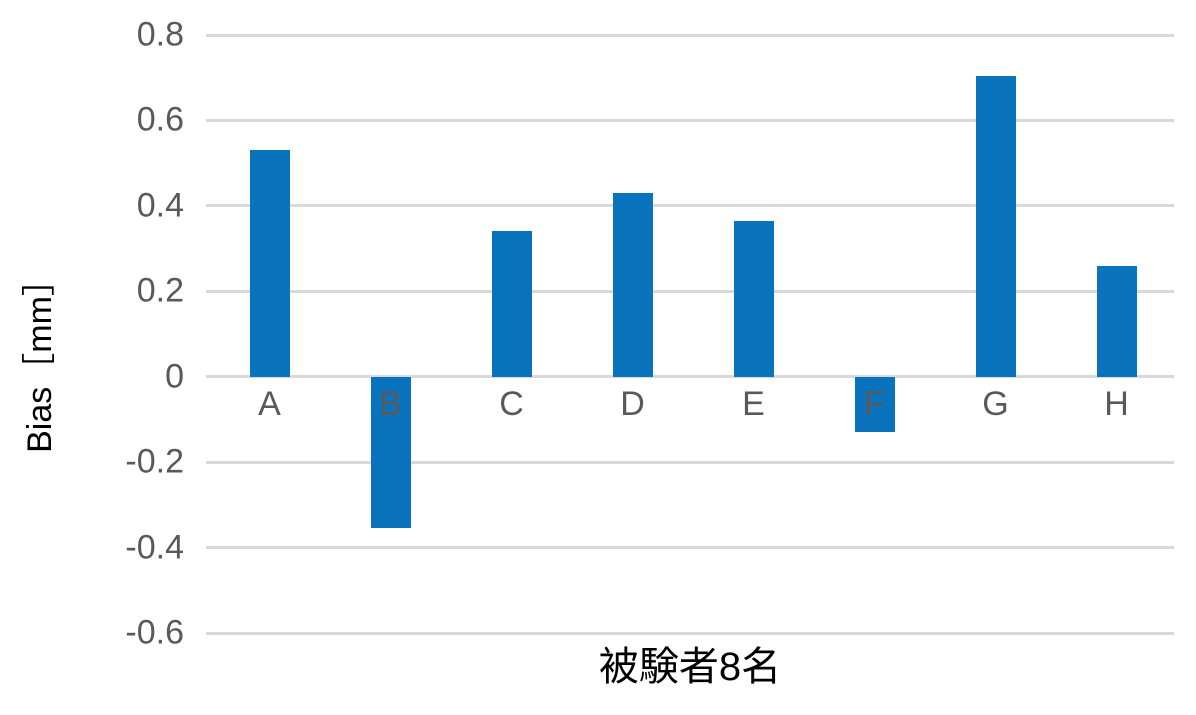  What do you see at coordinates (690, 377) in the screenshot?
I see `zero-gridline` at bounding box center [690, 377].